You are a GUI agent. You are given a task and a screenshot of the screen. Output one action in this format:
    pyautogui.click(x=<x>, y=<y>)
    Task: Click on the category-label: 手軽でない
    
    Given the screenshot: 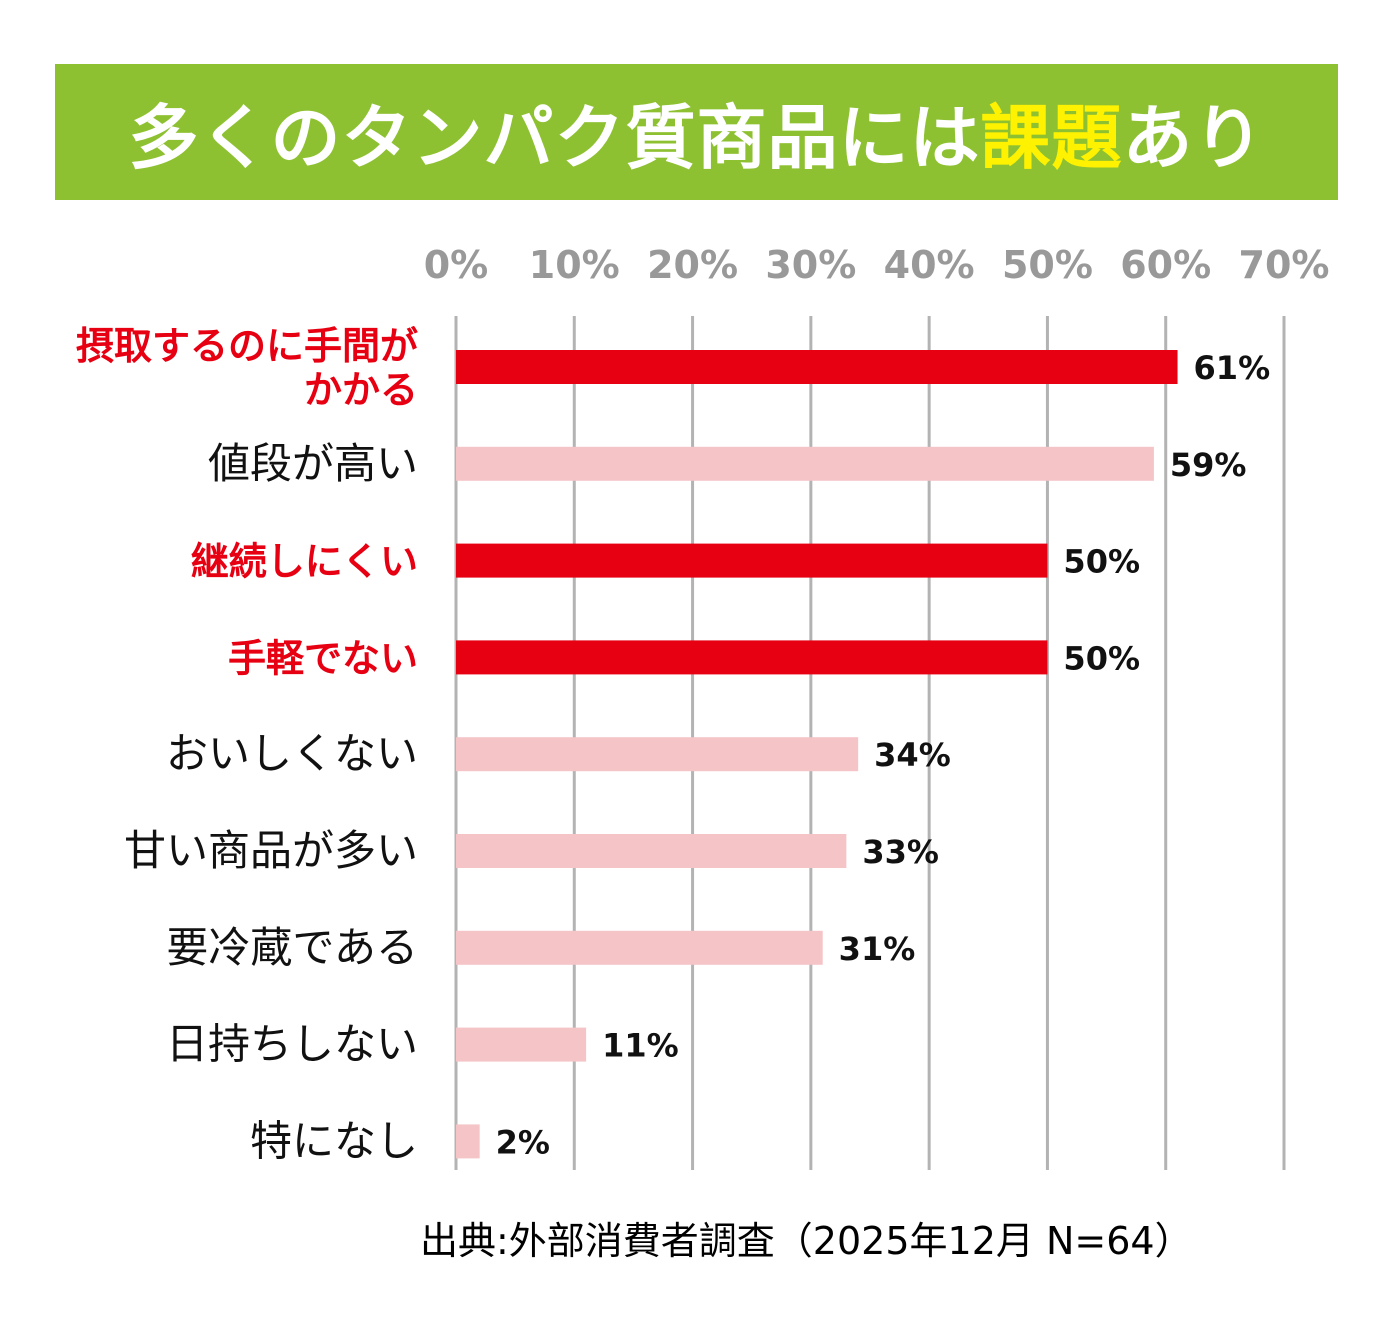 What is the action you would take?
    pyautogui.click(x=323, y=658)
    